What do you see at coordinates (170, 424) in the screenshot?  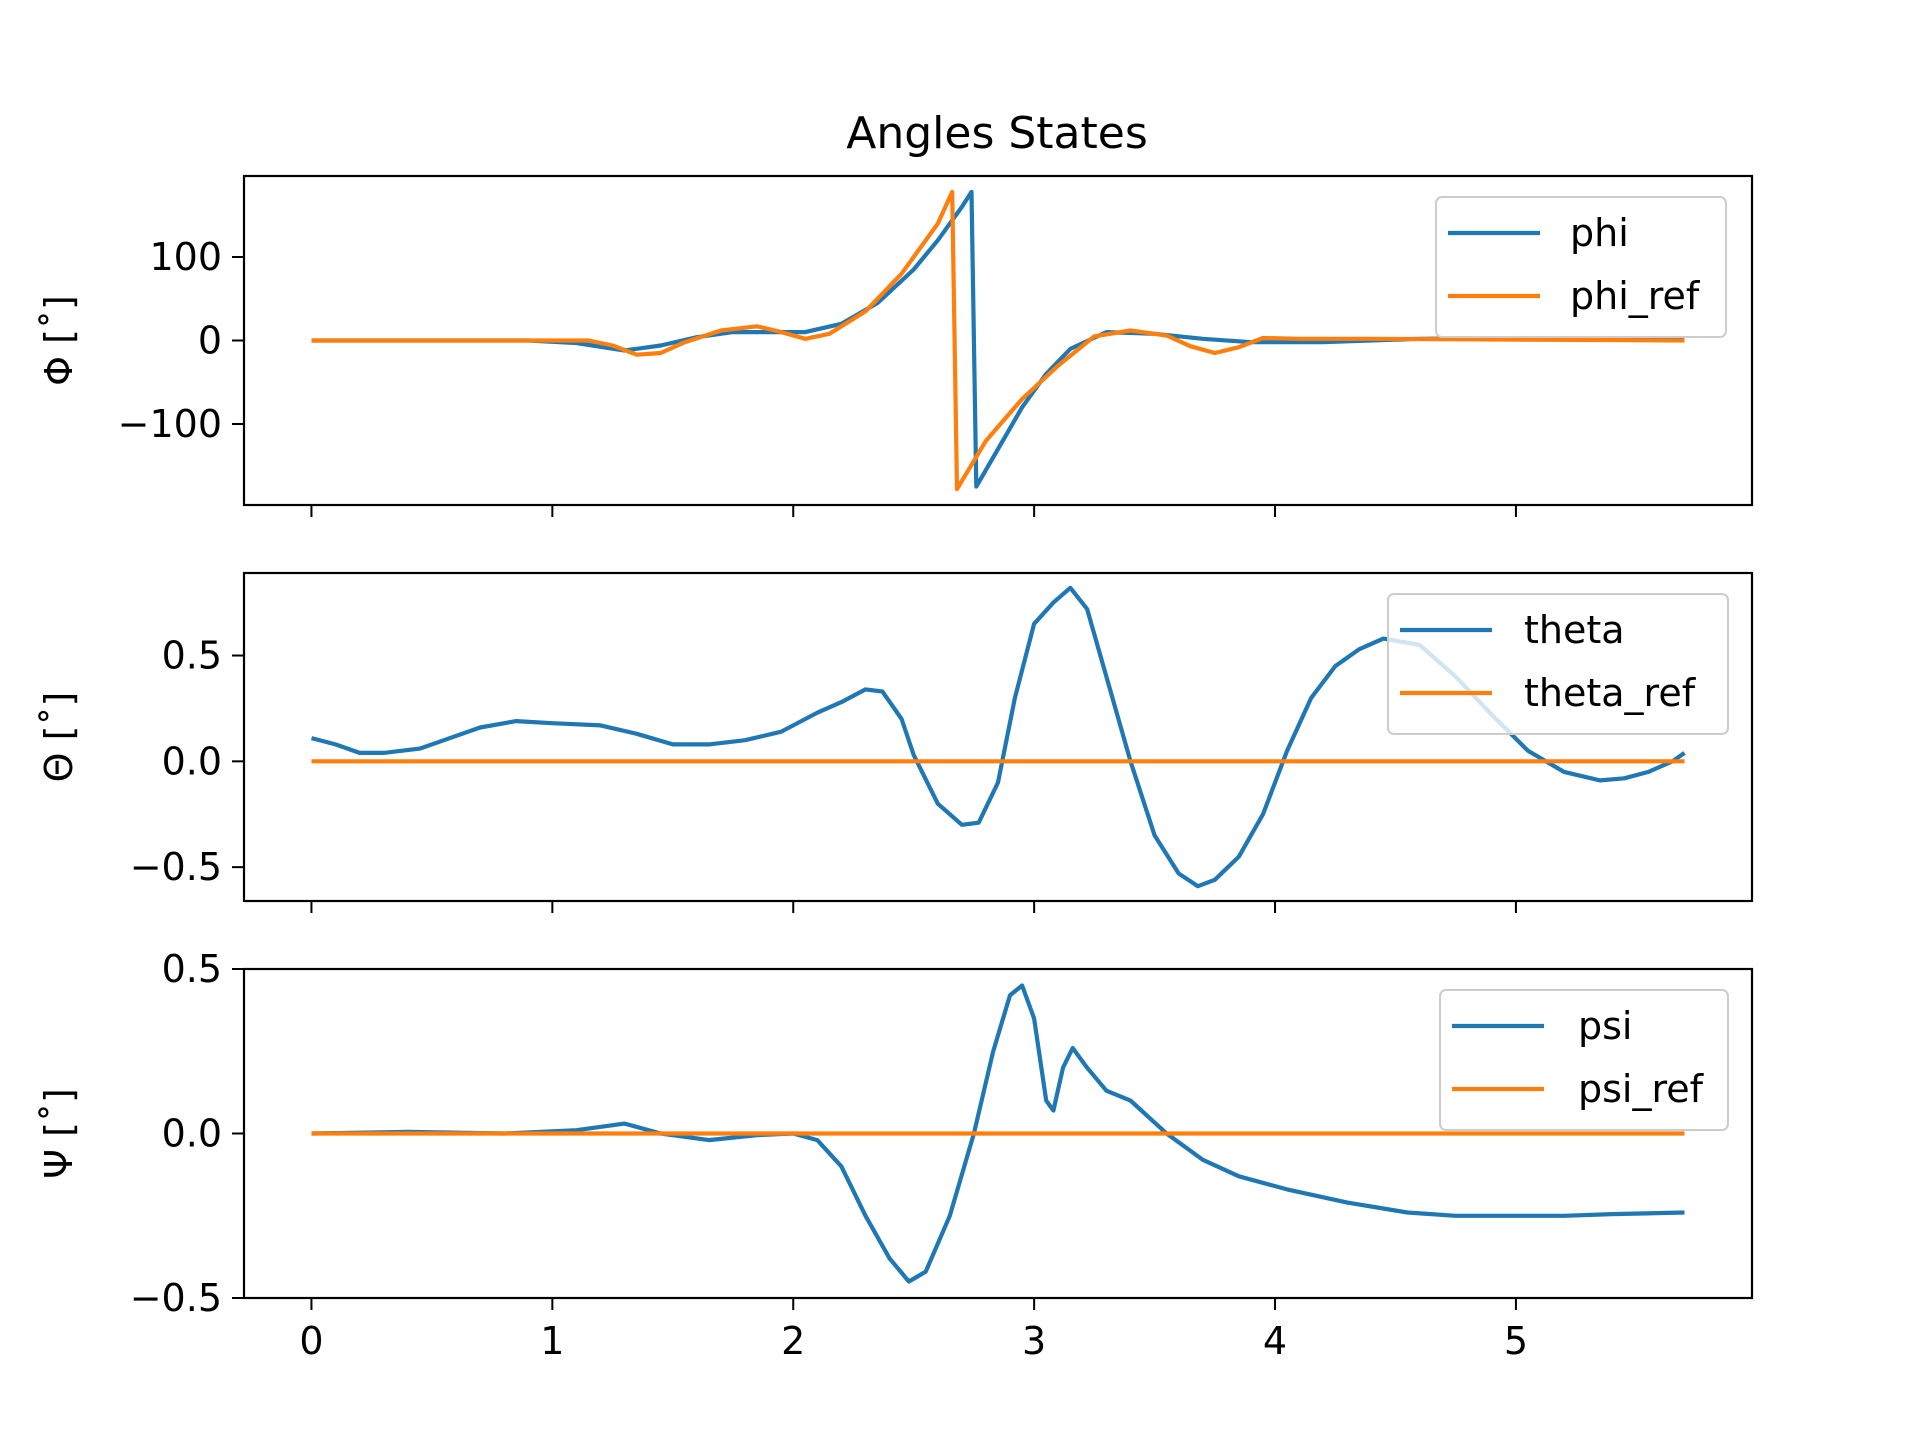 I see `y-tick-label: −100` at bounding box center [170, 424].